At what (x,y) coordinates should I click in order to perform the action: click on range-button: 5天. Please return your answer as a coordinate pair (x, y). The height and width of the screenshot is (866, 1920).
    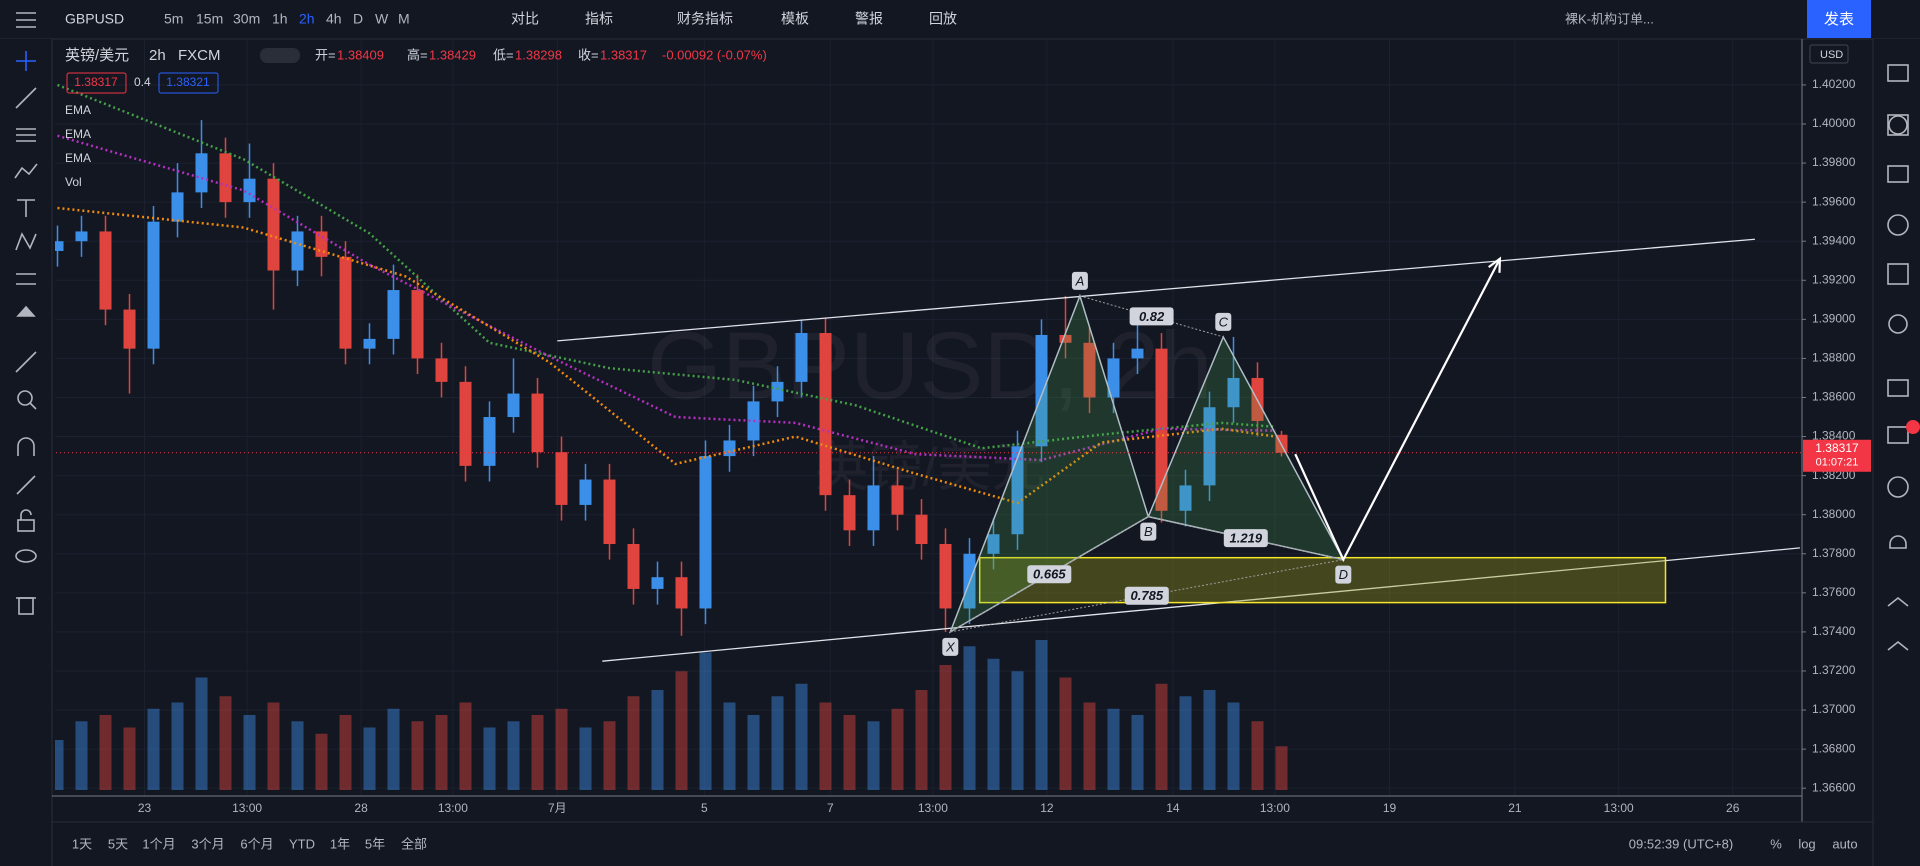
    Looking at the image, I should click on (118, 843).